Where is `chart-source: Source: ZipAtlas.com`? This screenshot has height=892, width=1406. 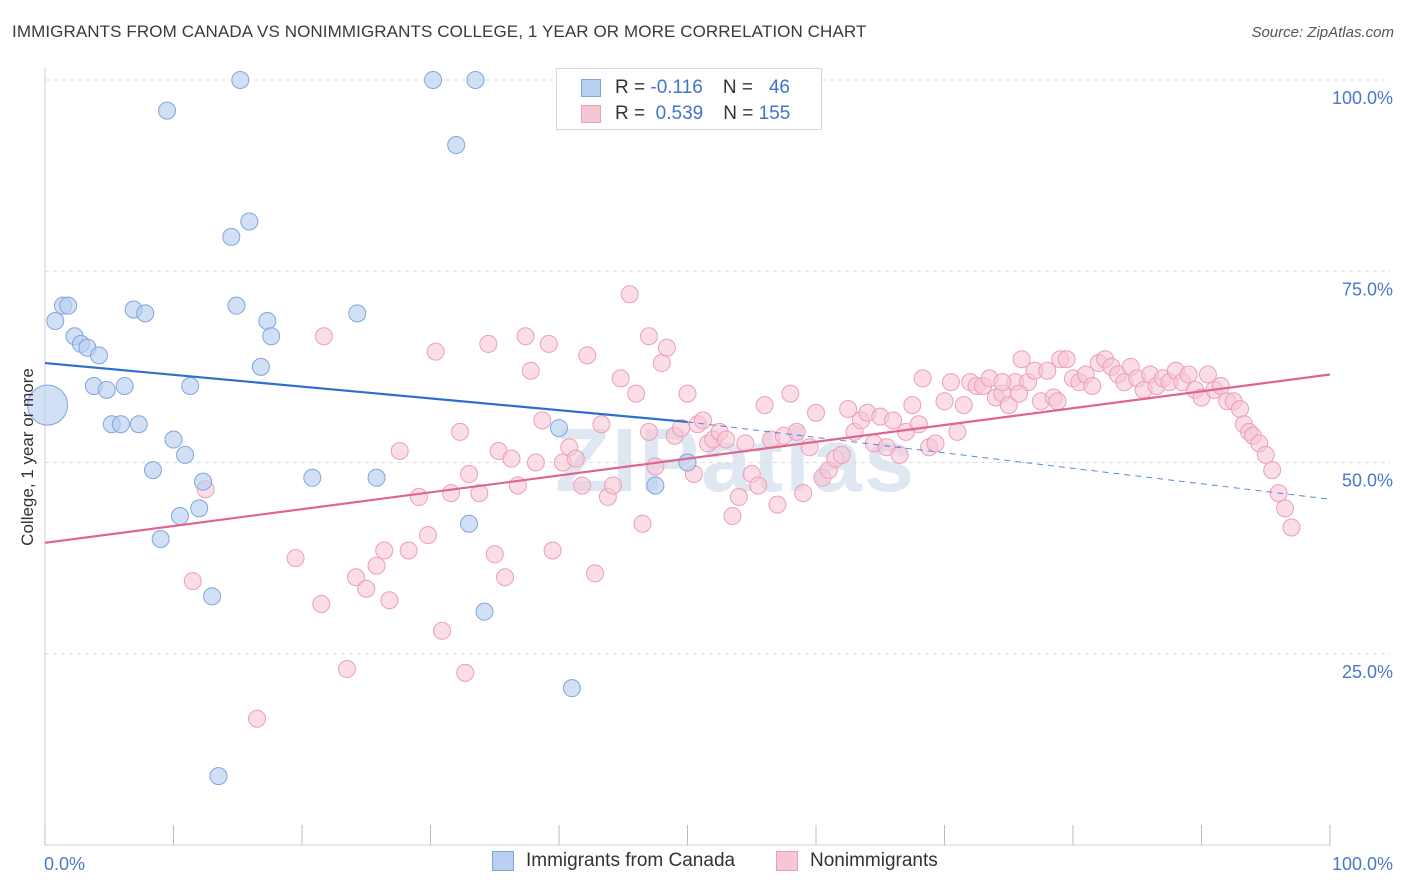 chart-source: Source: ZipAtlas.com is located at coordinates (1322, 32).